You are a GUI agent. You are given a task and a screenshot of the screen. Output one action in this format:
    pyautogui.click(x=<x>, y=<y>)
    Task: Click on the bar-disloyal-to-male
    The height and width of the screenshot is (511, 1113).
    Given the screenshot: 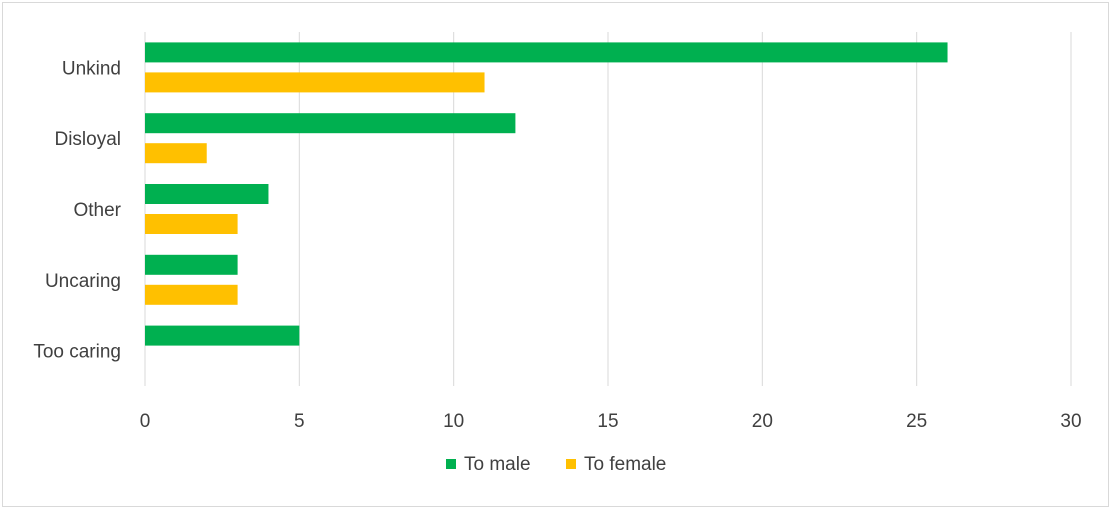 What is the action you would take?
    pyautogui.click(x=330, y=123)
    